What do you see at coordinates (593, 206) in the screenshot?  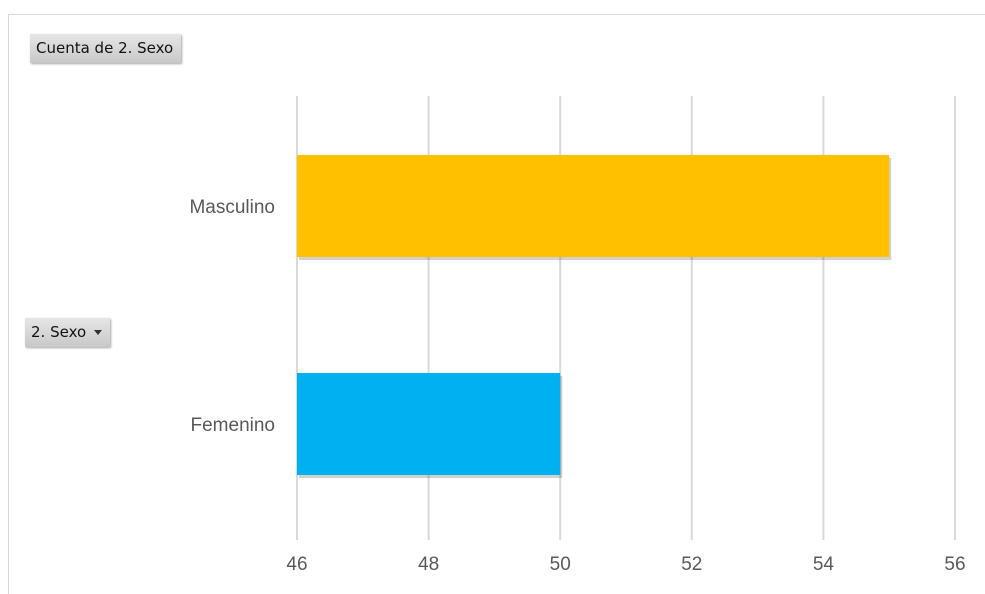 I see `bar-masculino` at bounding box center [593, 206].